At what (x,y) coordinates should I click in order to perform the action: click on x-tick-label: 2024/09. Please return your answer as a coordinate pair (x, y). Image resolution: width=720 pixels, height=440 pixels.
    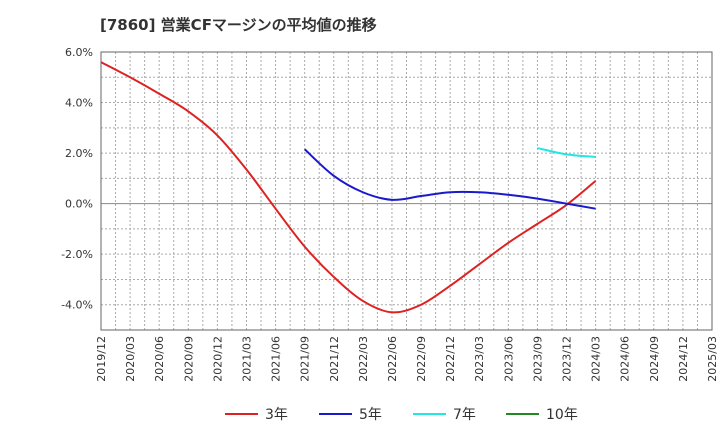
    Looking at the image, I should click on (654, 359).